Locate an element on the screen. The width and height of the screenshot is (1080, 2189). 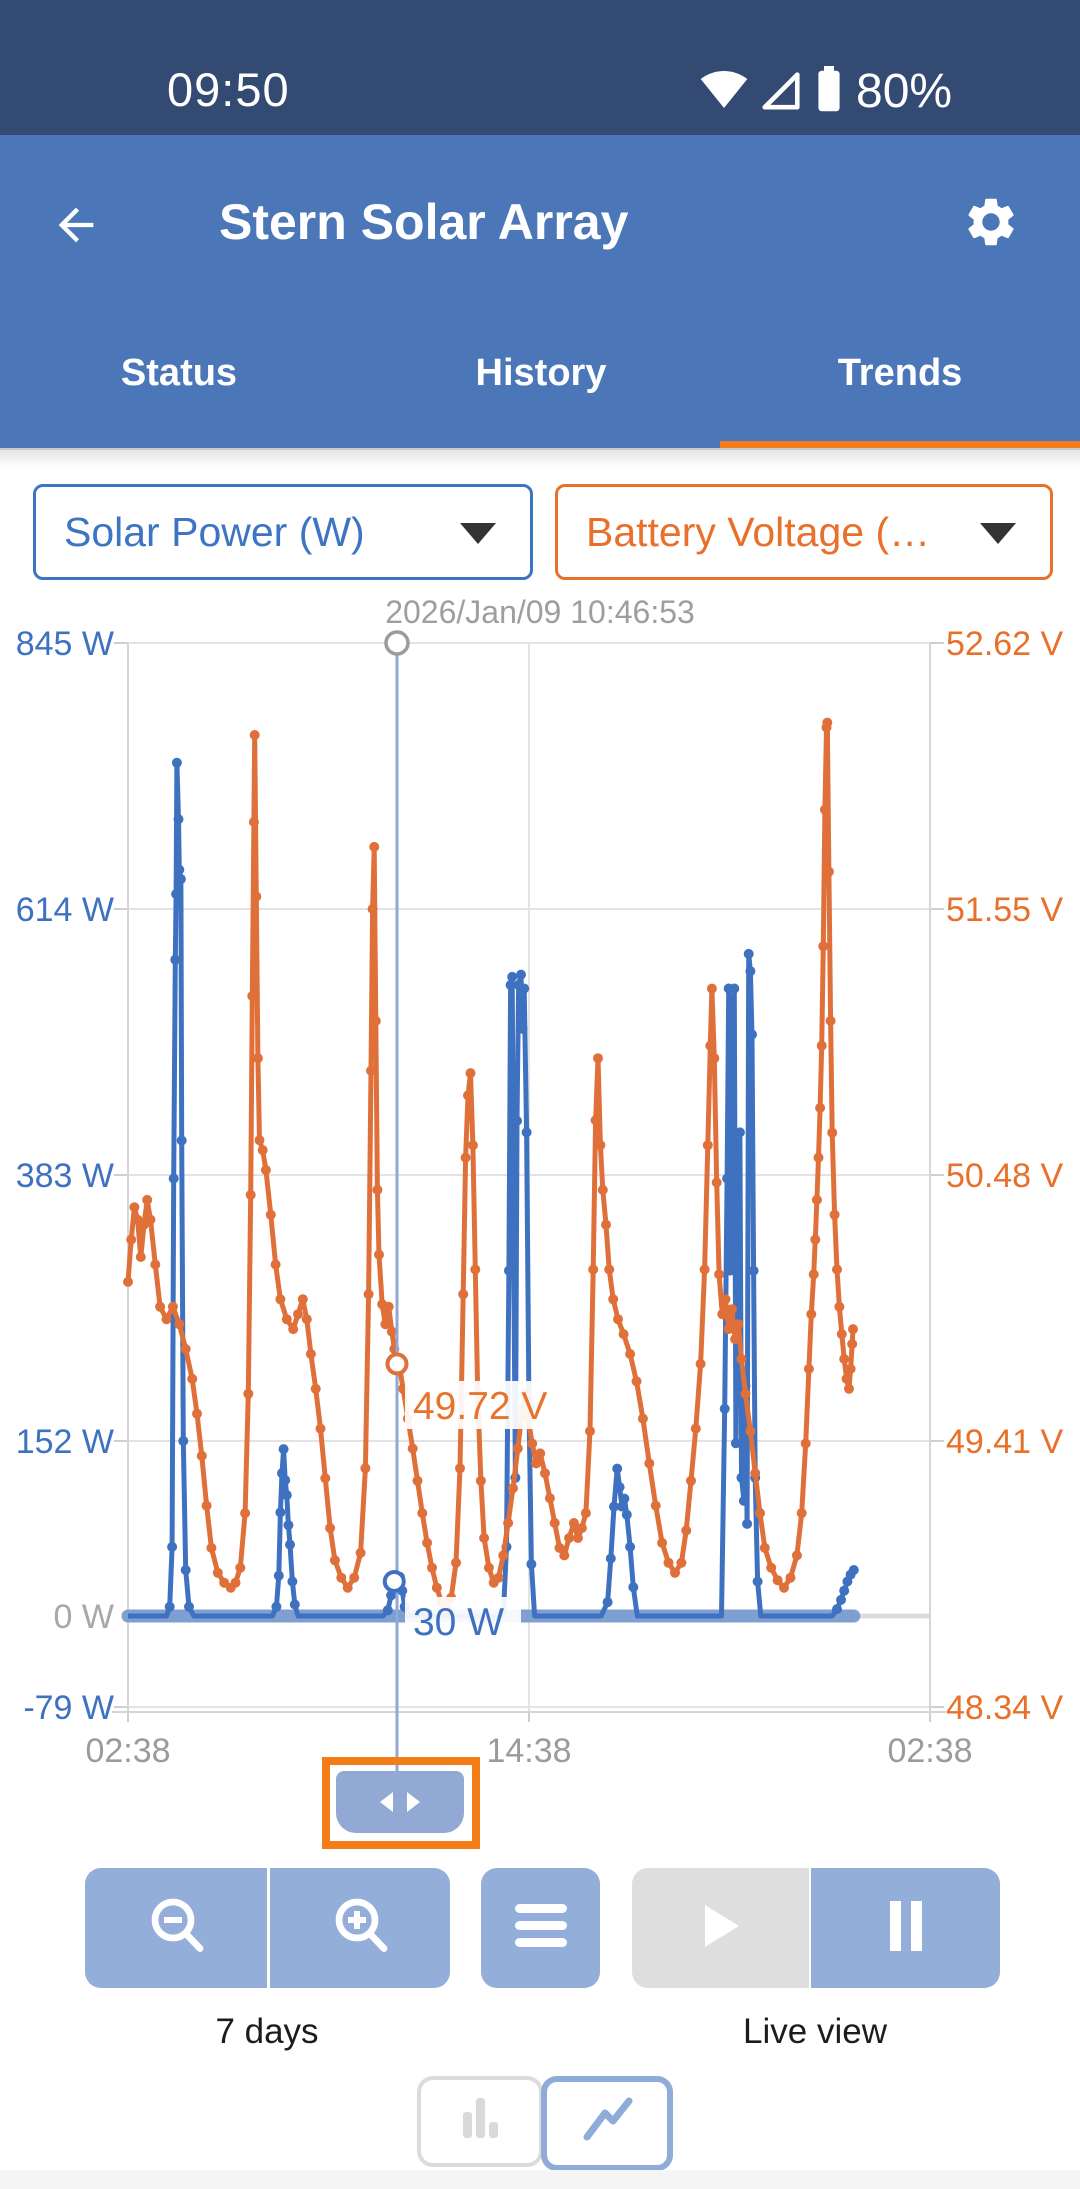
scroll-window-highlight is located at coordinates (401, 1803).